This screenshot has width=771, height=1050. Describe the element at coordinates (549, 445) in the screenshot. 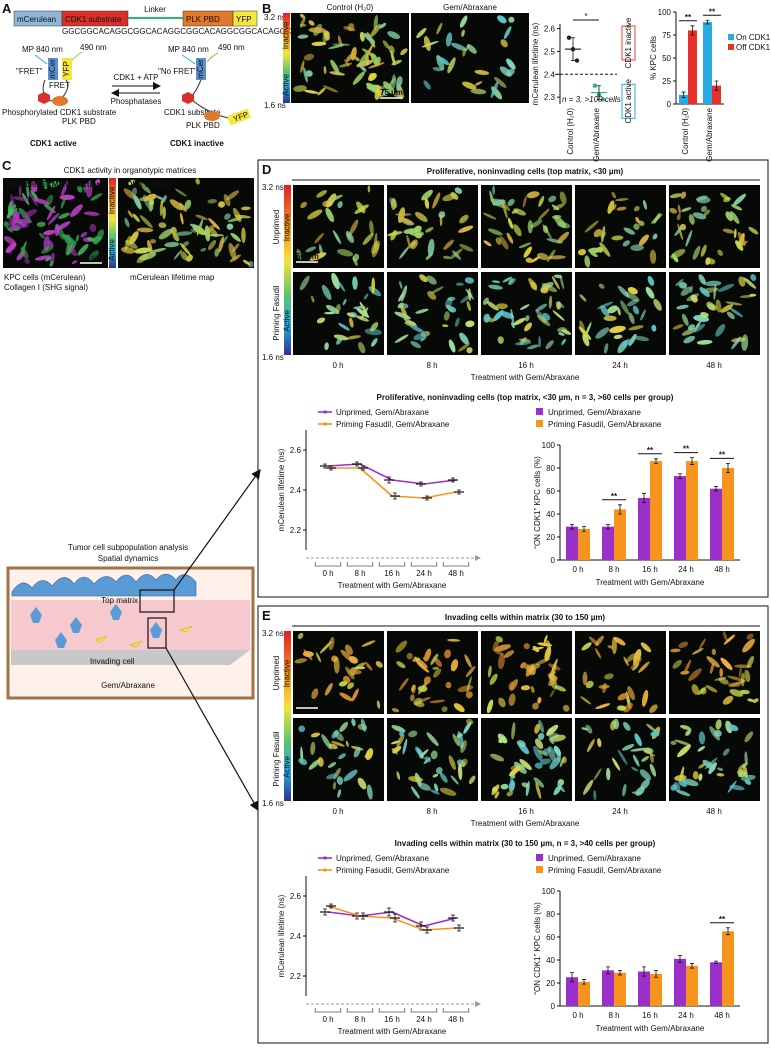

I see `y-tick-label: 100` at that location.